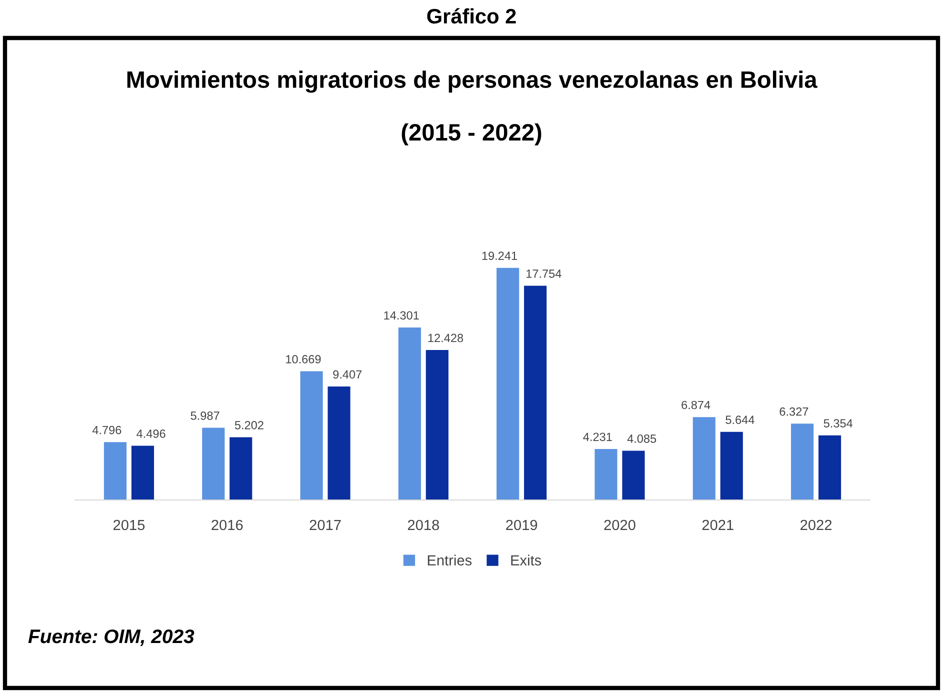 This screenshot has width=943, height=692. I want to click on data-label: 4.796, so click(107, 430).